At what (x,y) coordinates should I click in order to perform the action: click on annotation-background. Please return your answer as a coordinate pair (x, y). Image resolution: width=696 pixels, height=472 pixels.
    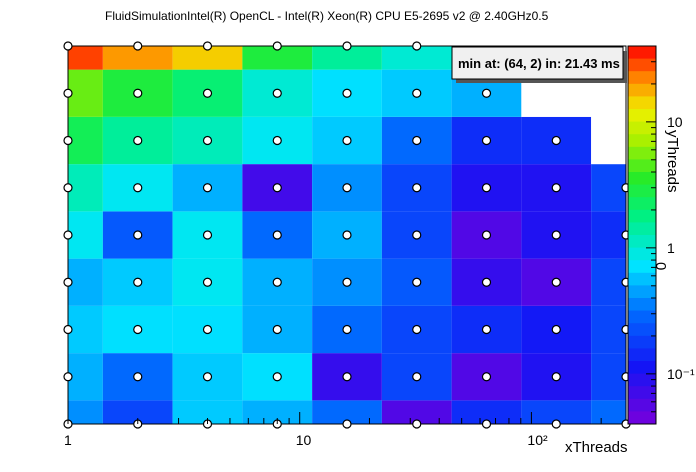
    Looking at the image, I should click on (537, 63).